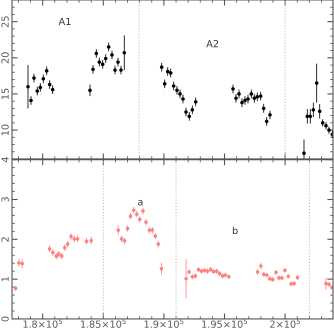 This screenshot has height=334, width=334. Describe the element at coordinates (64, 21) in the screenshot. I see `annotation: A1` at that location.